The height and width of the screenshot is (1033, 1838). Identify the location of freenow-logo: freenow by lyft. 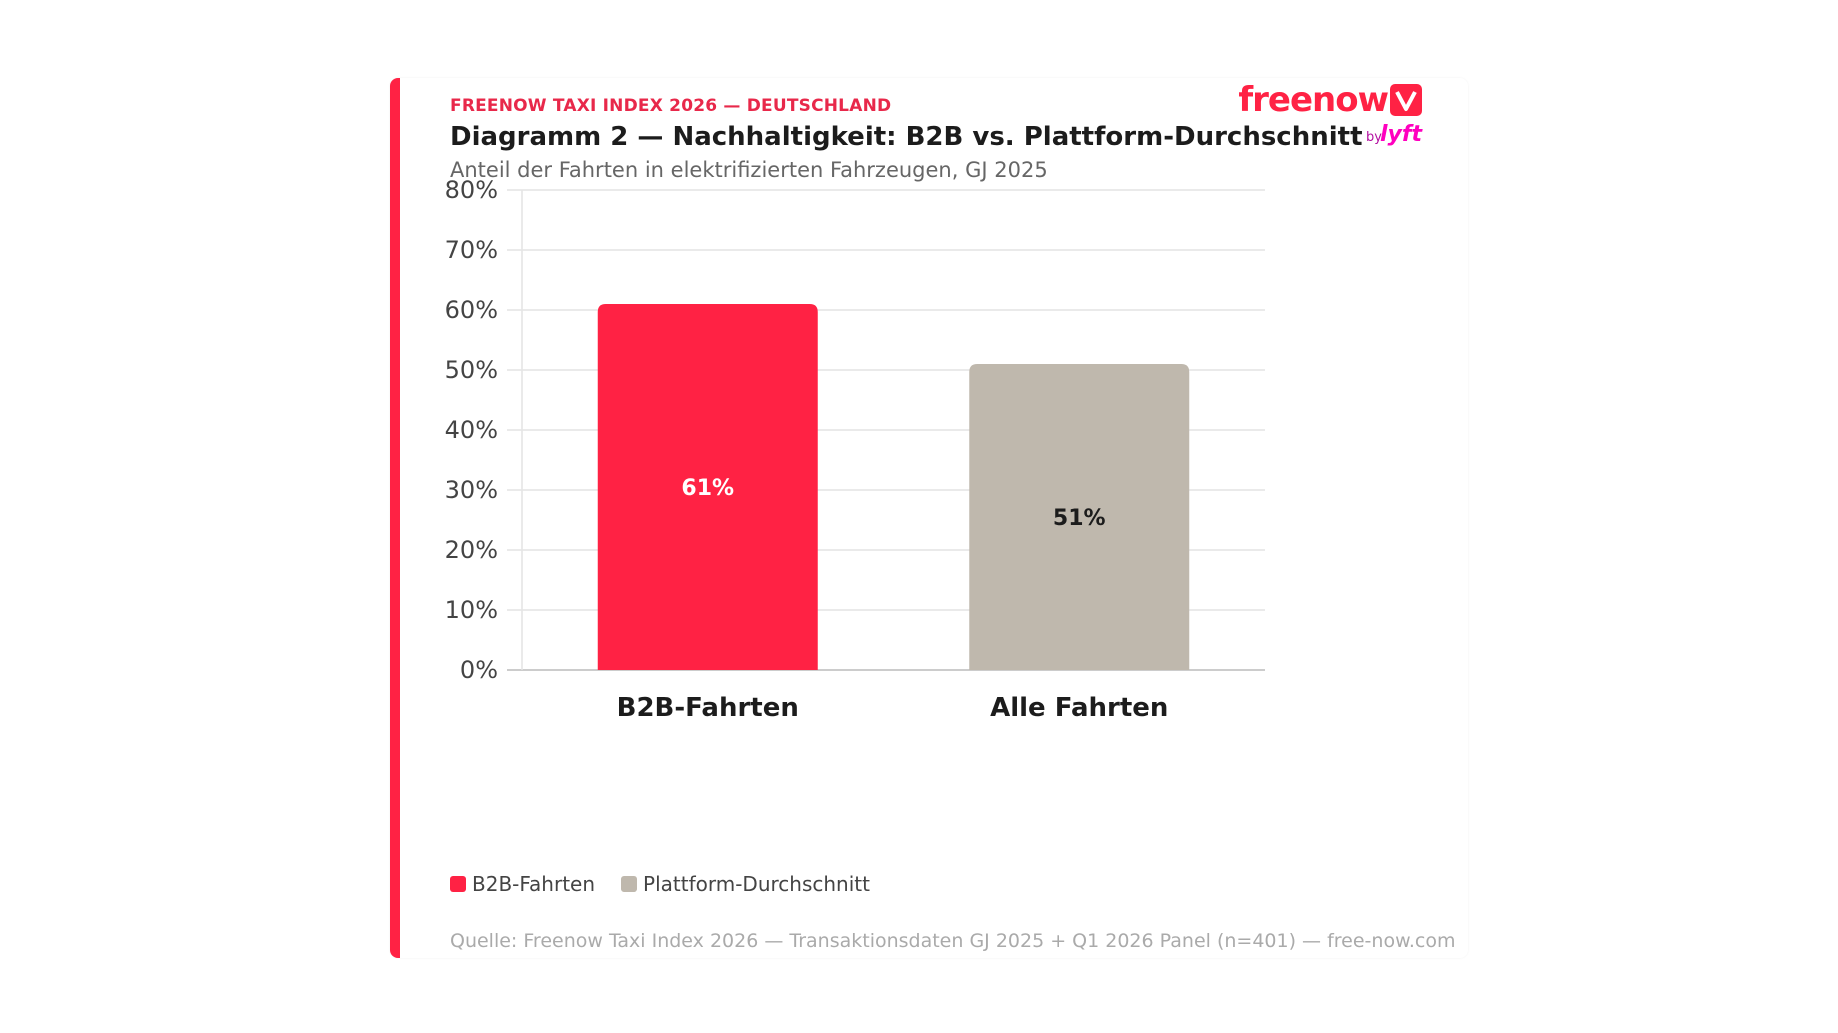
(1322, 118).